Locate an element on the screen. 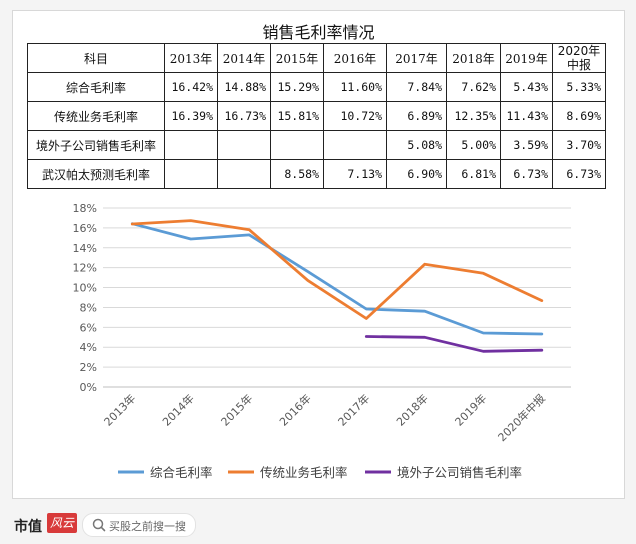 Image resolution: width=636 pixels, height=544 pixels. search-box: 买股之前搜一搜 is located at coordinates (139, 525).